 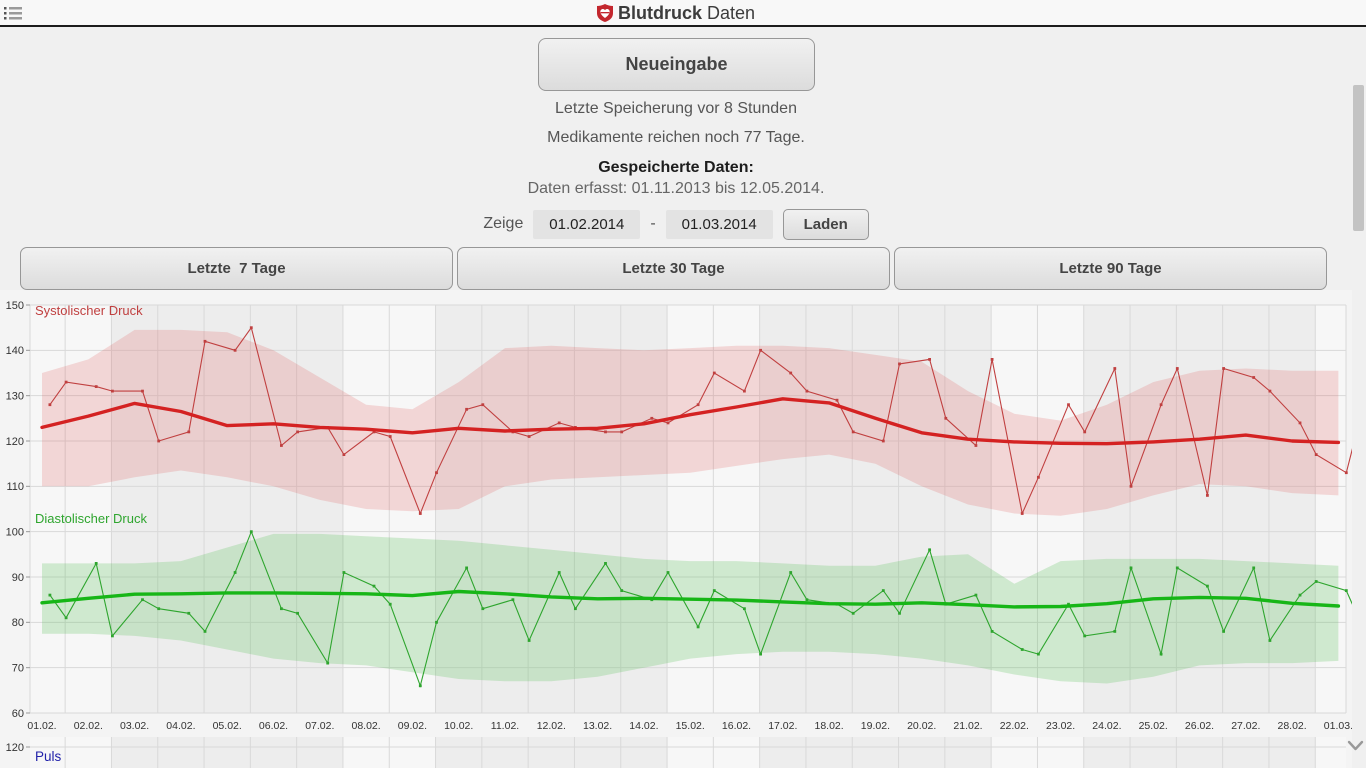 What do you see at coordinates (782, 726) in the screenshot?
I see `svg-text: 17.02.` at bounding box center [782, 726].